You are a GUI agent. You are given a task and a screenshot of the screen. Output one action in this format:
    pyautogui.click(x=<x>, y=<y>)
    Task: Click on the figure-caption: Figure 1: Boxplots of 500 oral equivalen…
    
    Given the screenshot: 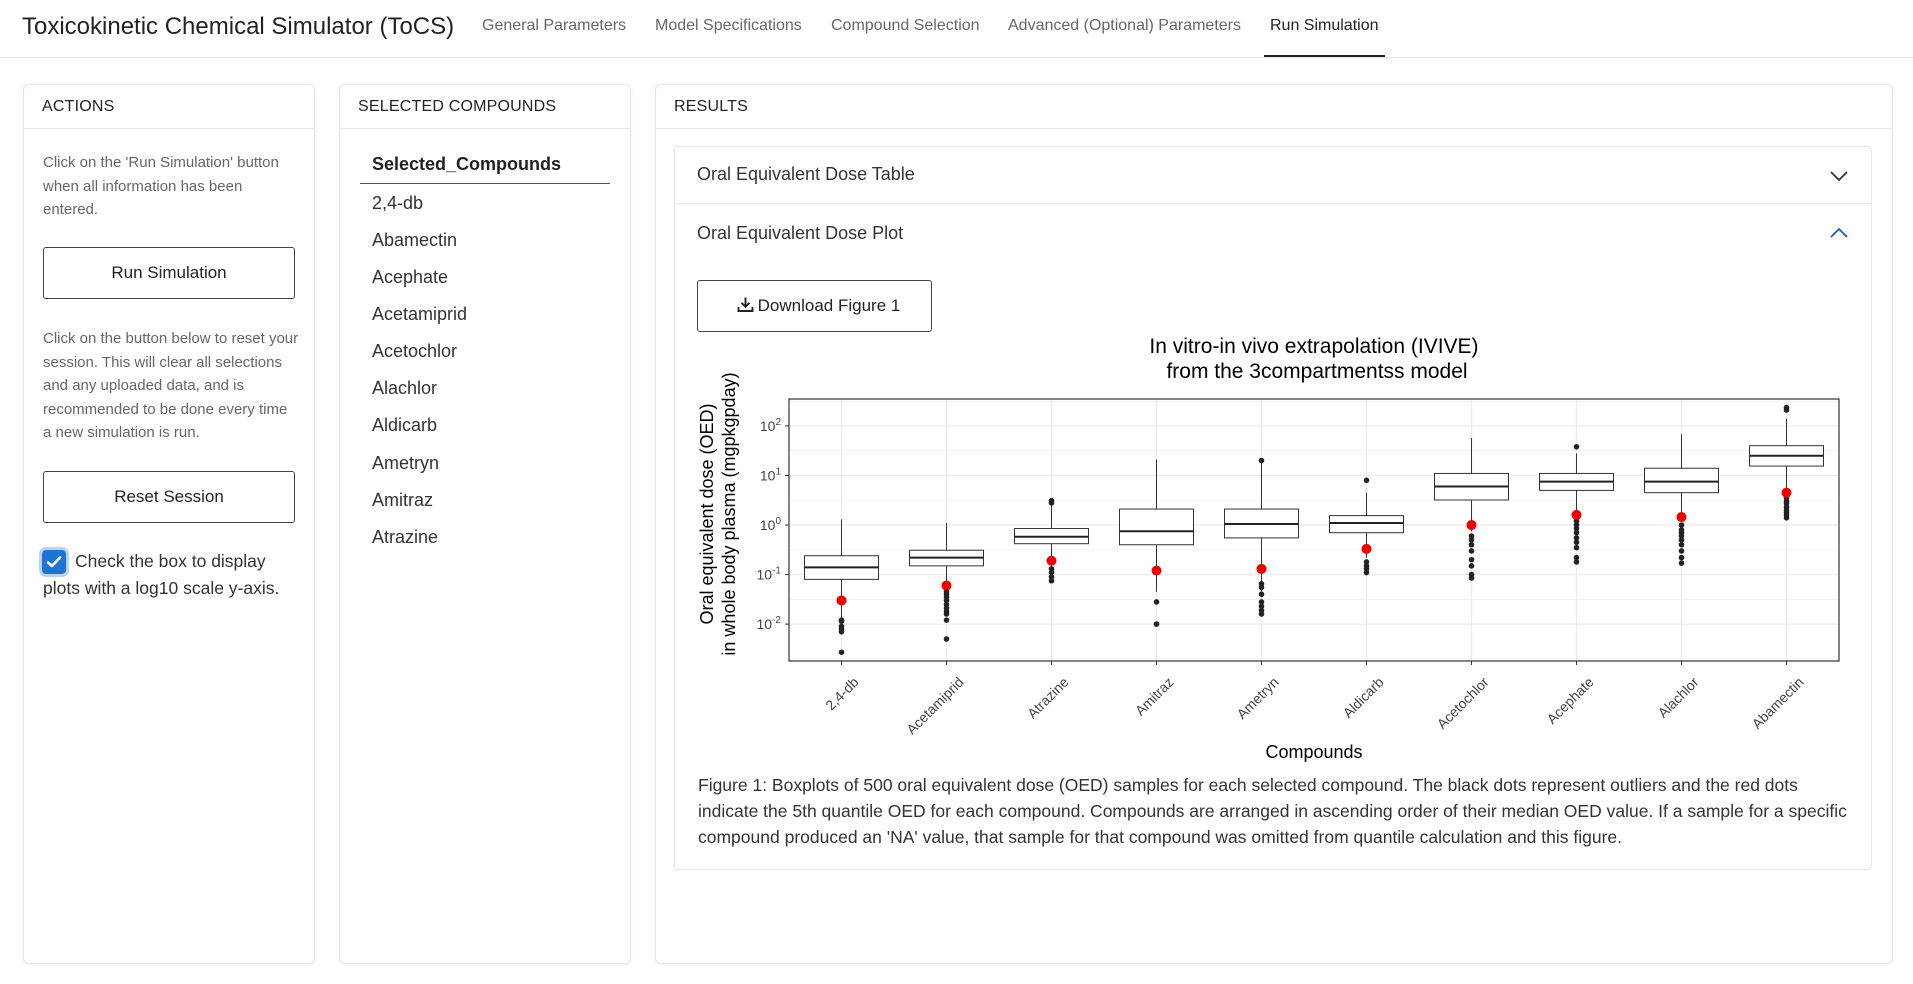 What is the action you would take?
    pyautogui.click(x=1272, y=811)
    